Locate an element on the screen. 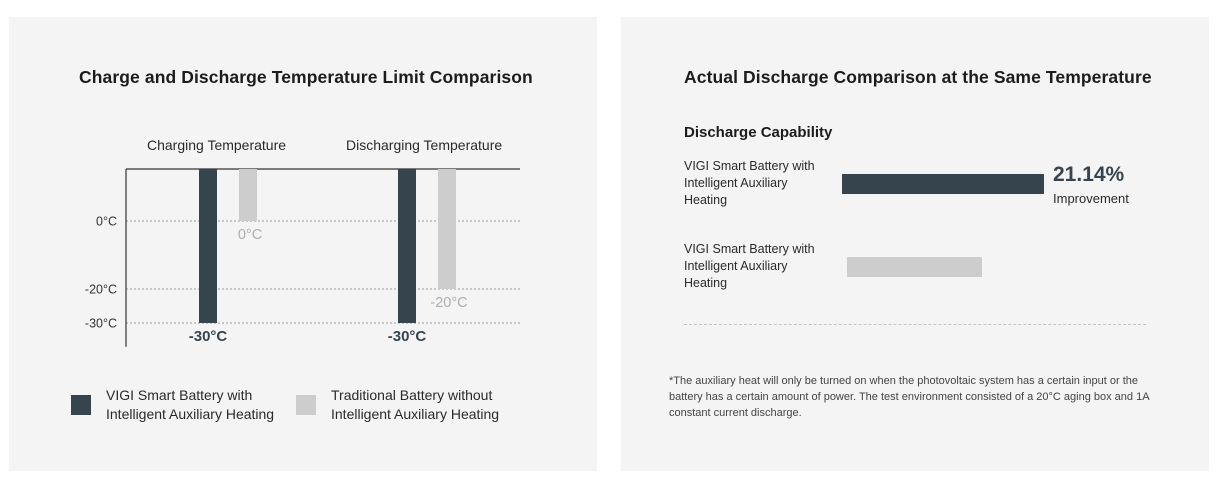 Image resolution: width=1223 pixels, height=487 pixels. data-label-traditional: -20°C is located at coordinates (448, 303).